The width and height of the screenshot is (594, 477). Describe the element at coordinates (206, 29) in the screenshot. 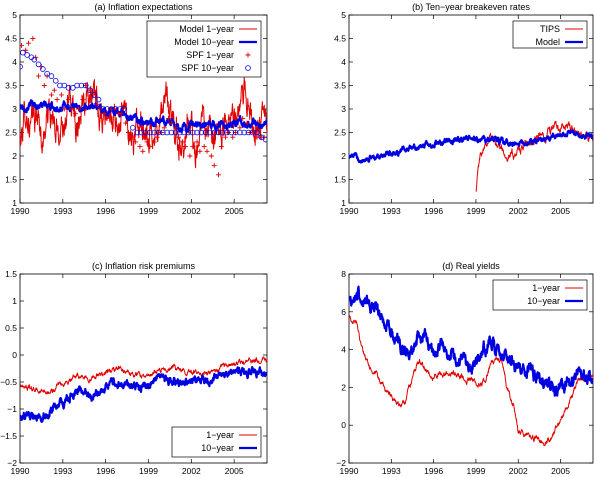

I see `legend-label: Model 1−year` at that location.